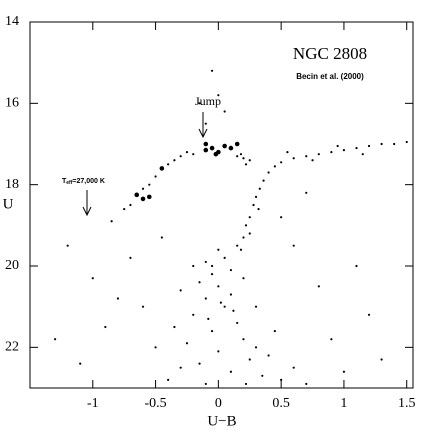  I want to click on chart-title: NGC 2808, so click(330, 53).